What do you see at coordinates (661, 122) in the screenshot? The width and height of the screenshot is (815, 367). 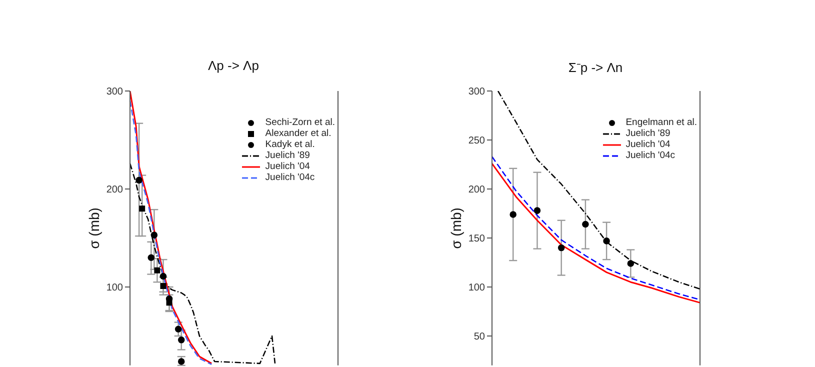 I see `legend-label: Engelmann et al.` at bounding box center [661, 122].